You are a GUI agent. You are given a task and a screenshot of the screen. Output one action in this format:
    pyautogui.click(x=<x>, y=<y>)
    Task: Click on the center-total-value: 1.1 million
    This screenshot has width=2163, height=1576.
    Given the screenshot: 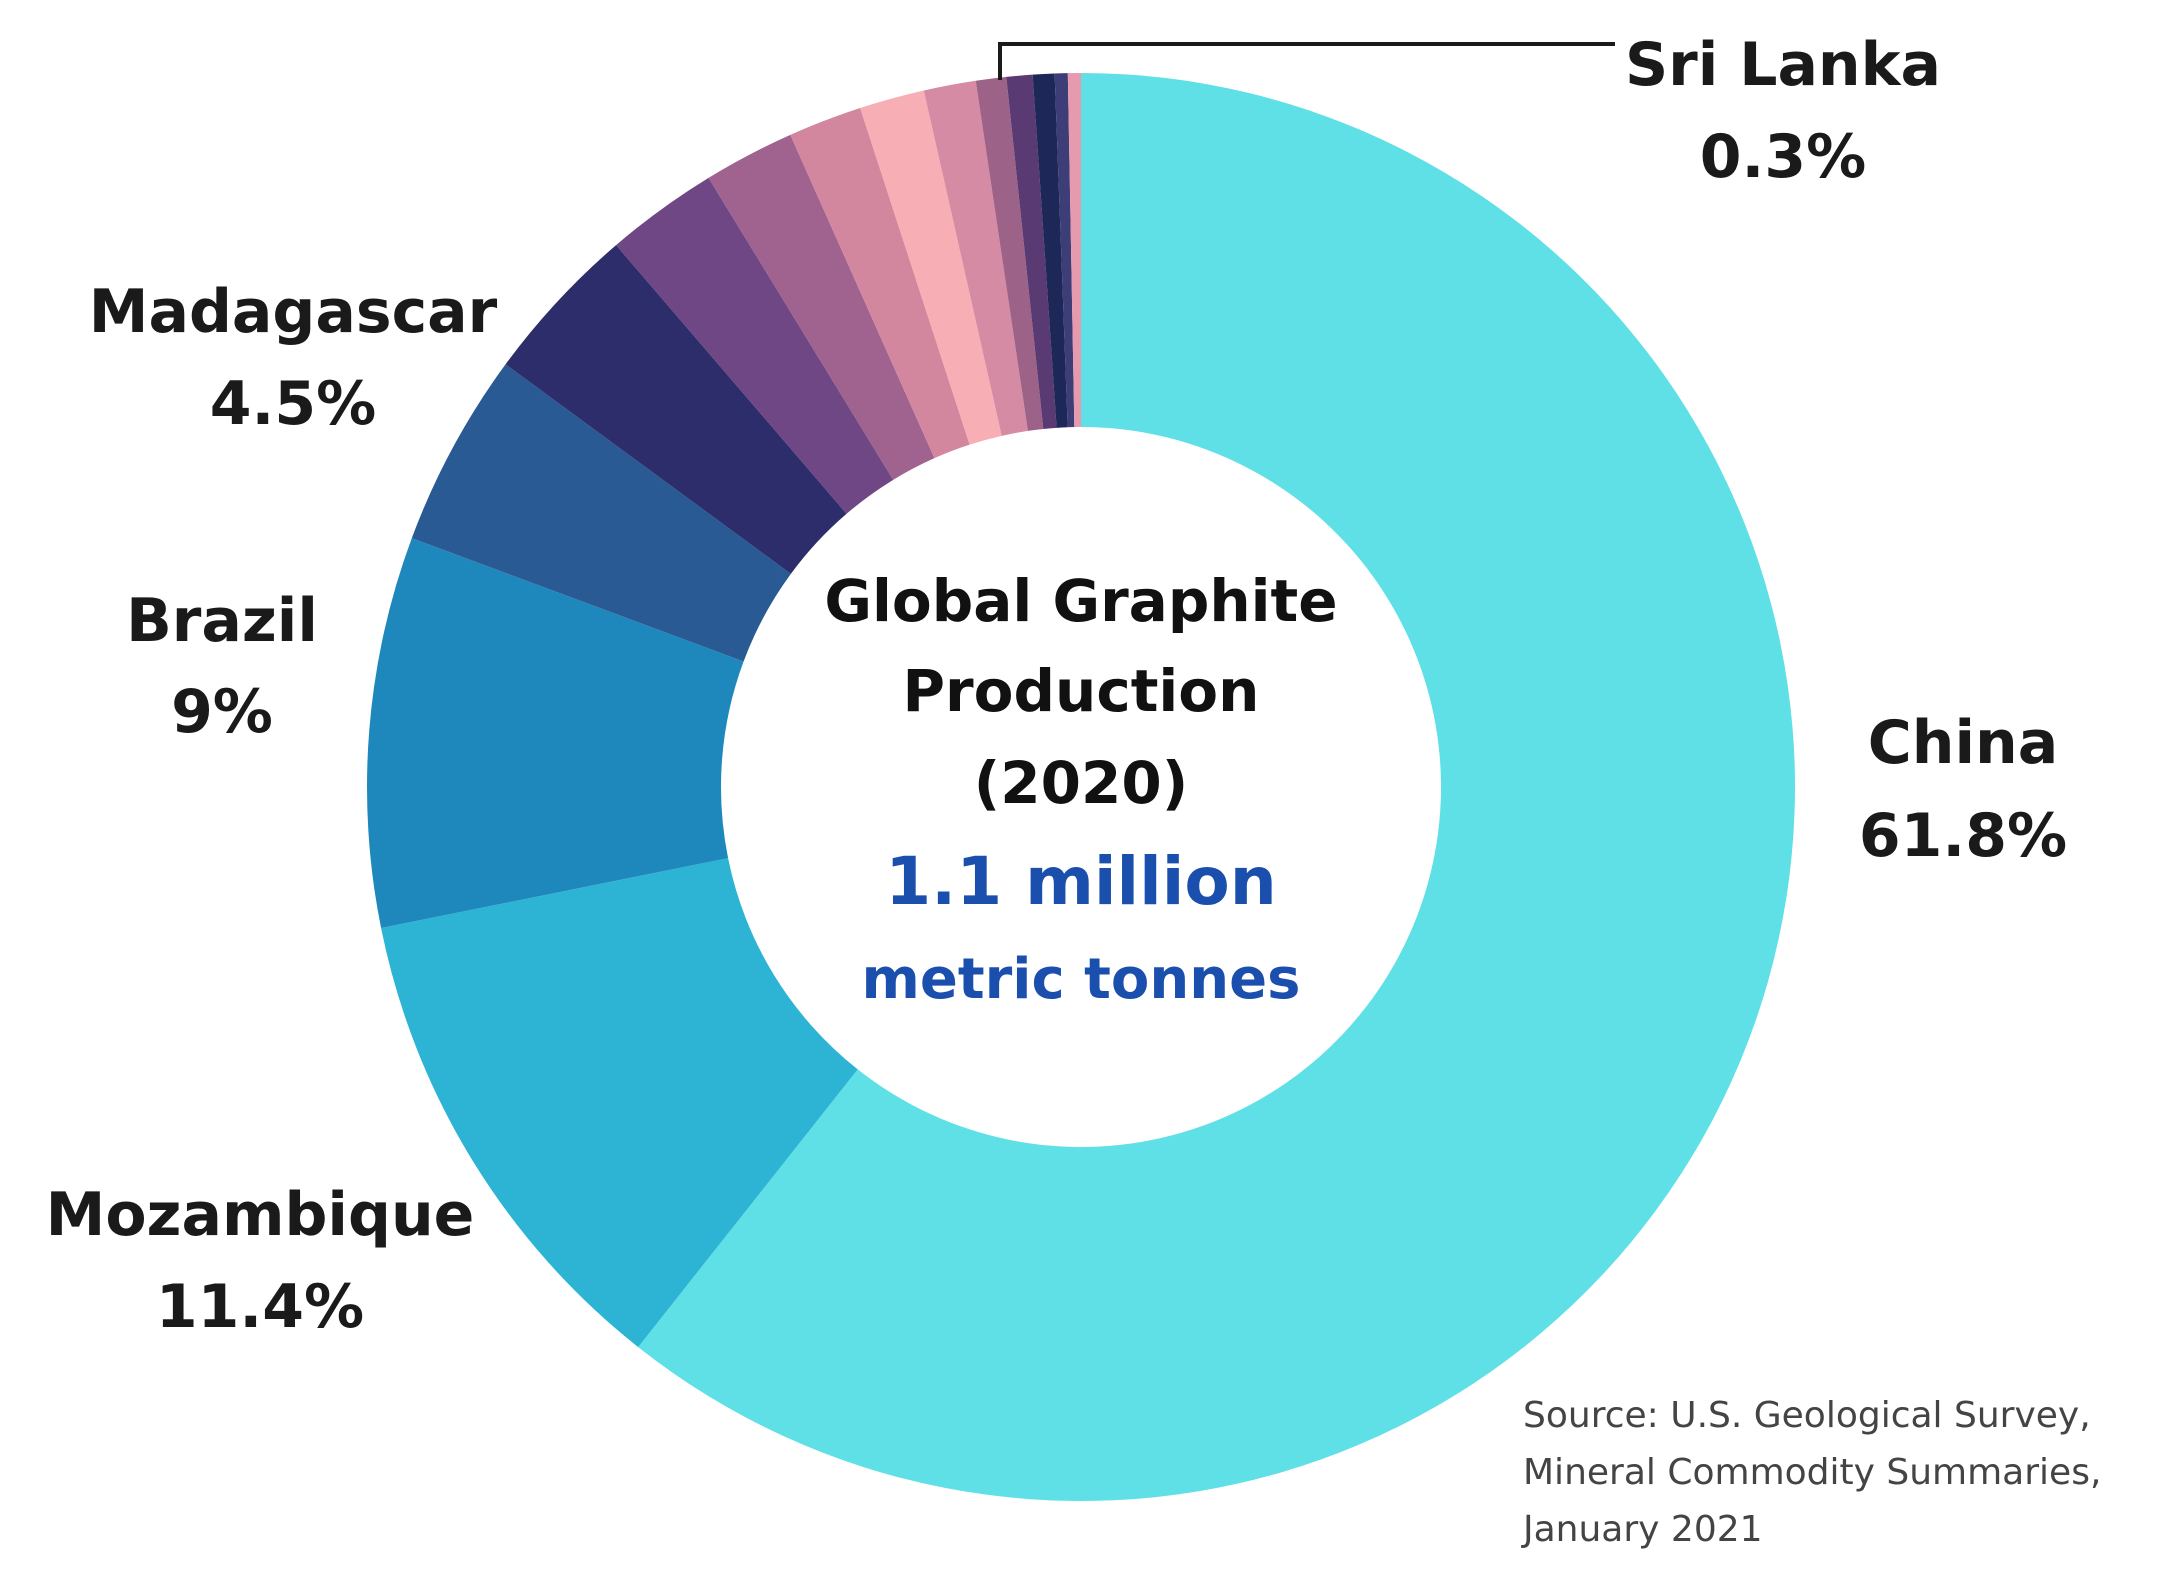 What is the action you would take?
    pyautogui.click(x=1081, y=881)
    